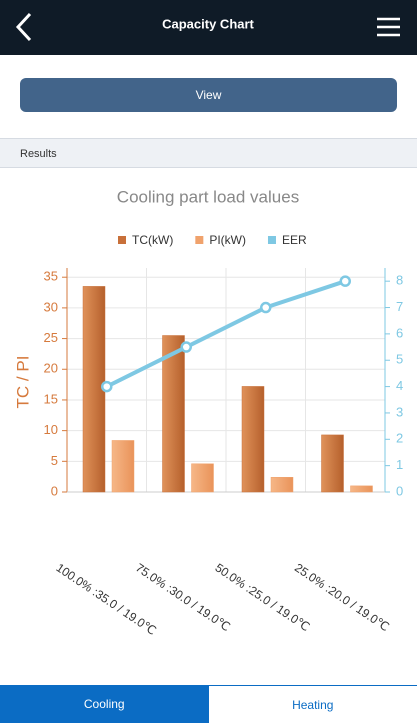 Image resolution: width=417 pixels, height=724 pixels. What do you see at coordinates (22, 382) in the screenshot?
I see `y-axis-label: TC / PI` at bounding box center [22, 382].